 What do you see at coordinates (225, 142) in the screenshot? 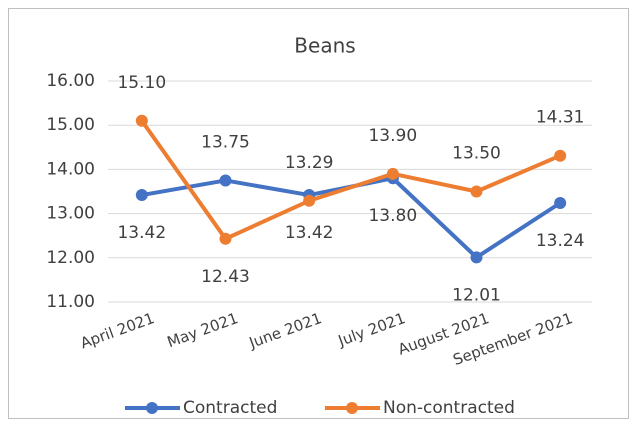
I see `data-label: 13.75` at bounding box center [225, 142].